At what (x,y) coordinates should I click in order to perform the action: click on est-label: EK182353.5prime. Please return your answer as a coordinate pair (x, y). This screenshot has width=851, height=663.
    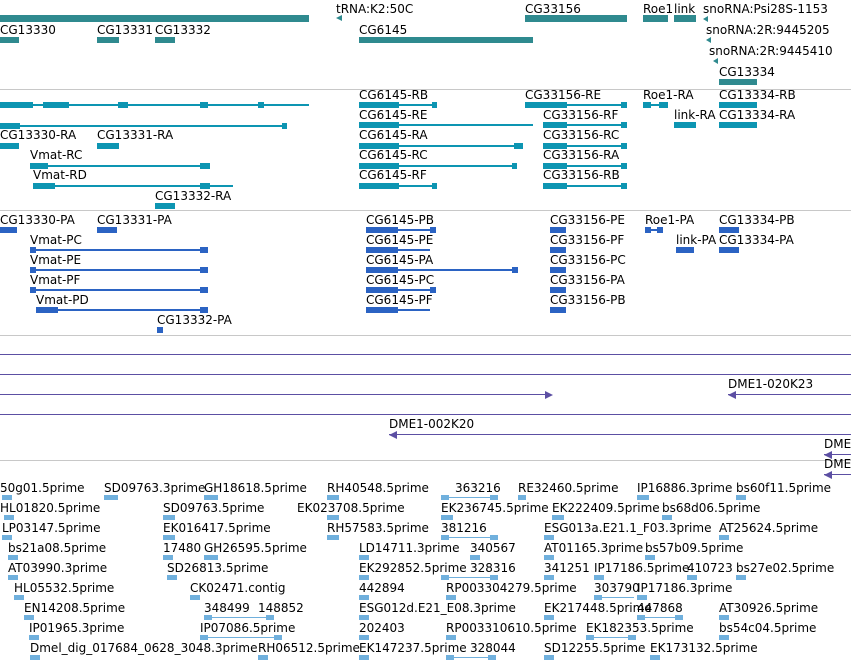
    Looking at the image, I should click on (640, 628).